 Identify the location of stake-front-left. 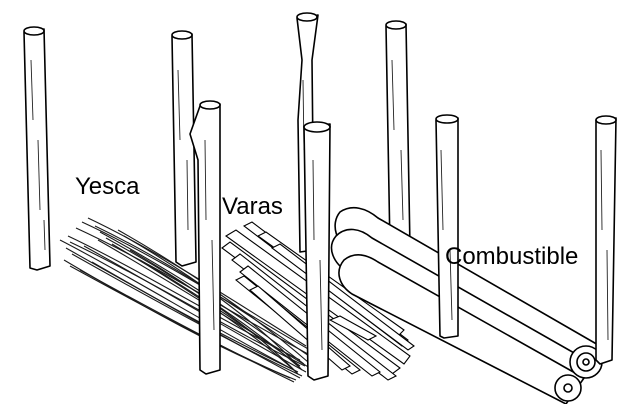
(205, 237).